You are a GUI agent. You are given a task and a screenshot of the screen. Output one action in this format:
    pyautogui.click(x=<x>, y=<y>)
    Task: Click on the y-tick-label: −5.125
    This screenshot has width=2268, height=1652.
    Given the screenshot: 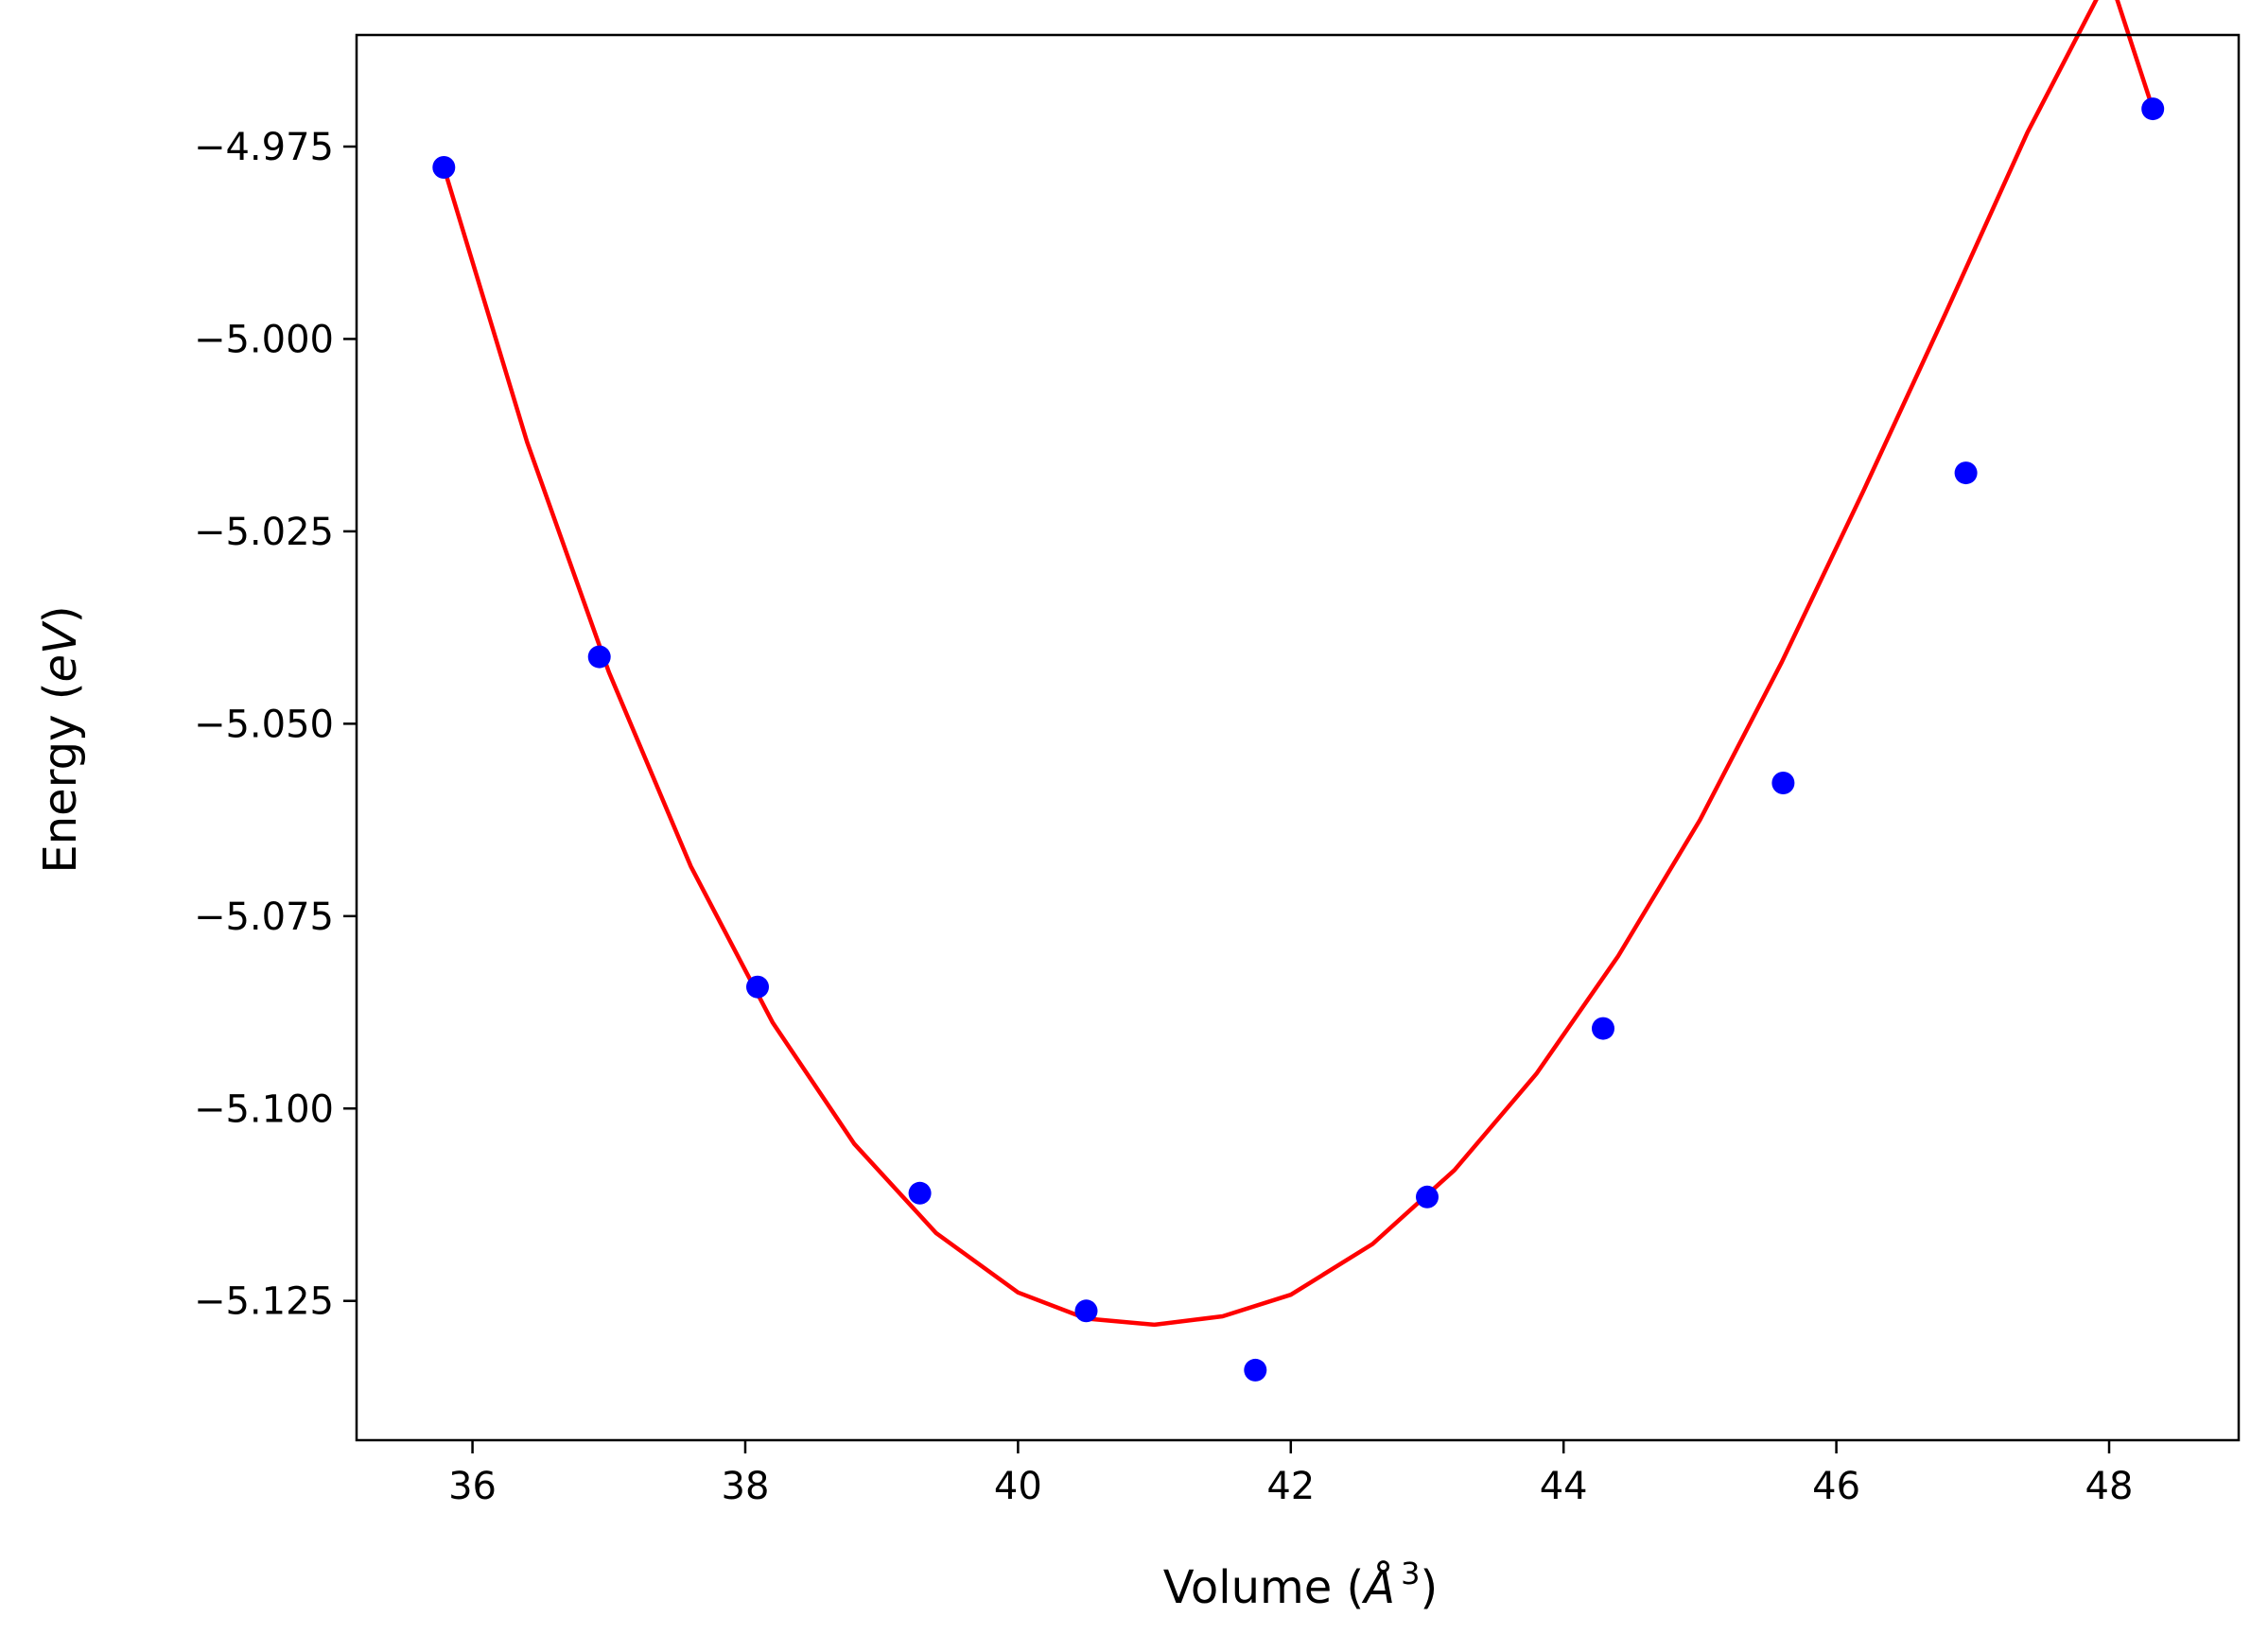 What is the action you would take?
    pyautogui.click(x=264, y=1302)
    